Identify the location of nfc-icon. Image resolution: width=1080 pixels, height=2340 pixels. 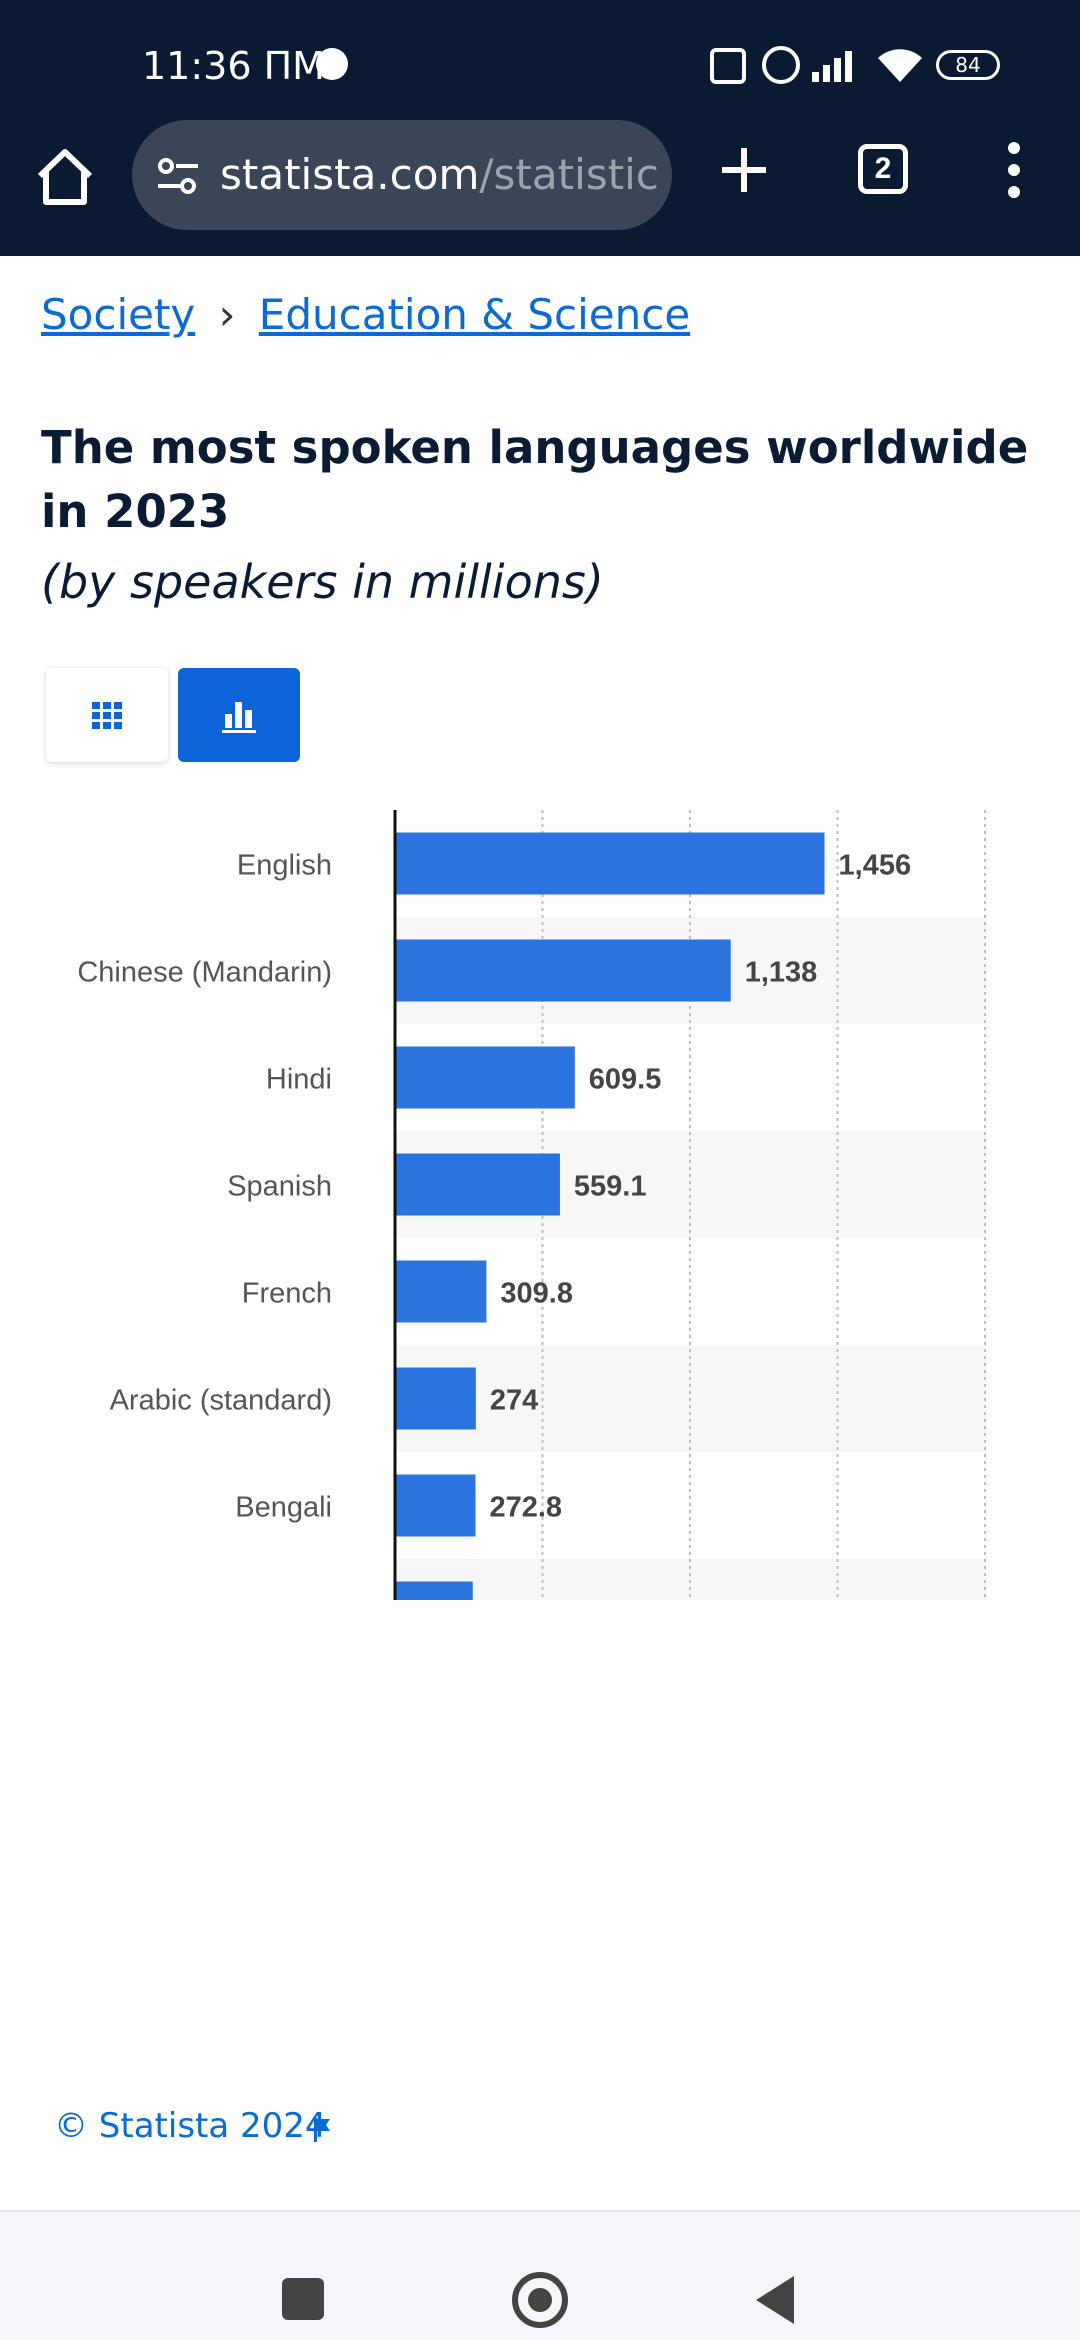
(728, 66).